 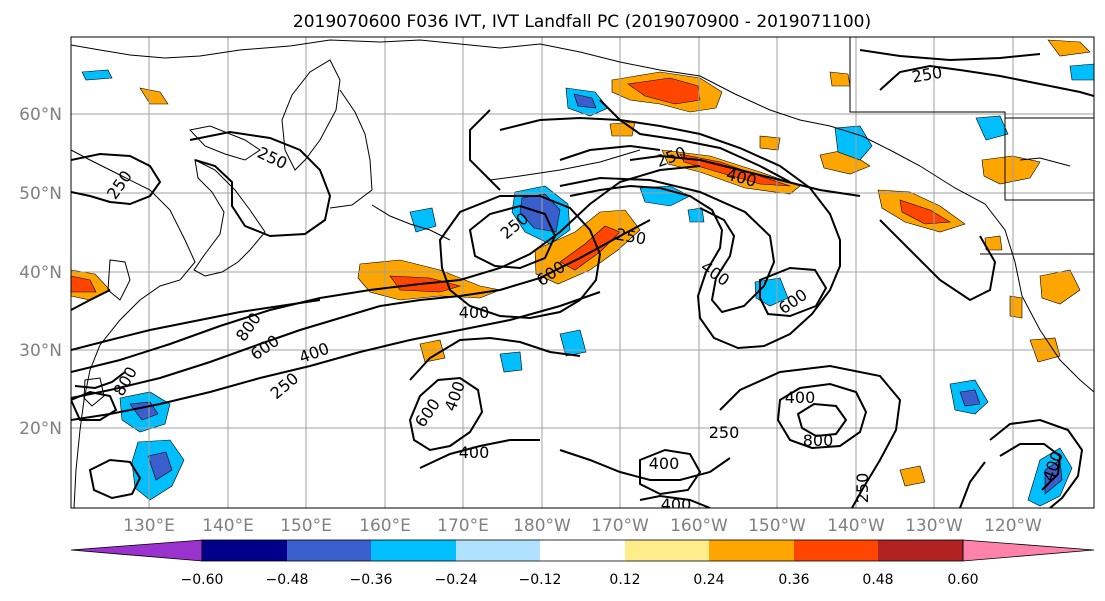 What do you see at coordinates (40, 351) in the screenshot?
I see `lat-label: 30°N` at bounding box center [40, 351].